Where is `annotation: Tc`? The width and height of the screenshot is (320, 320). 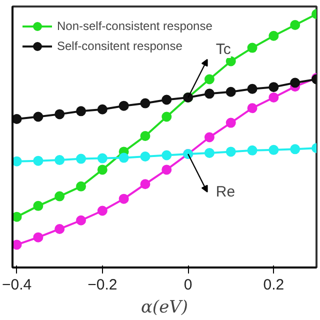 annotation: Tc is located at coordinates (224, 49).